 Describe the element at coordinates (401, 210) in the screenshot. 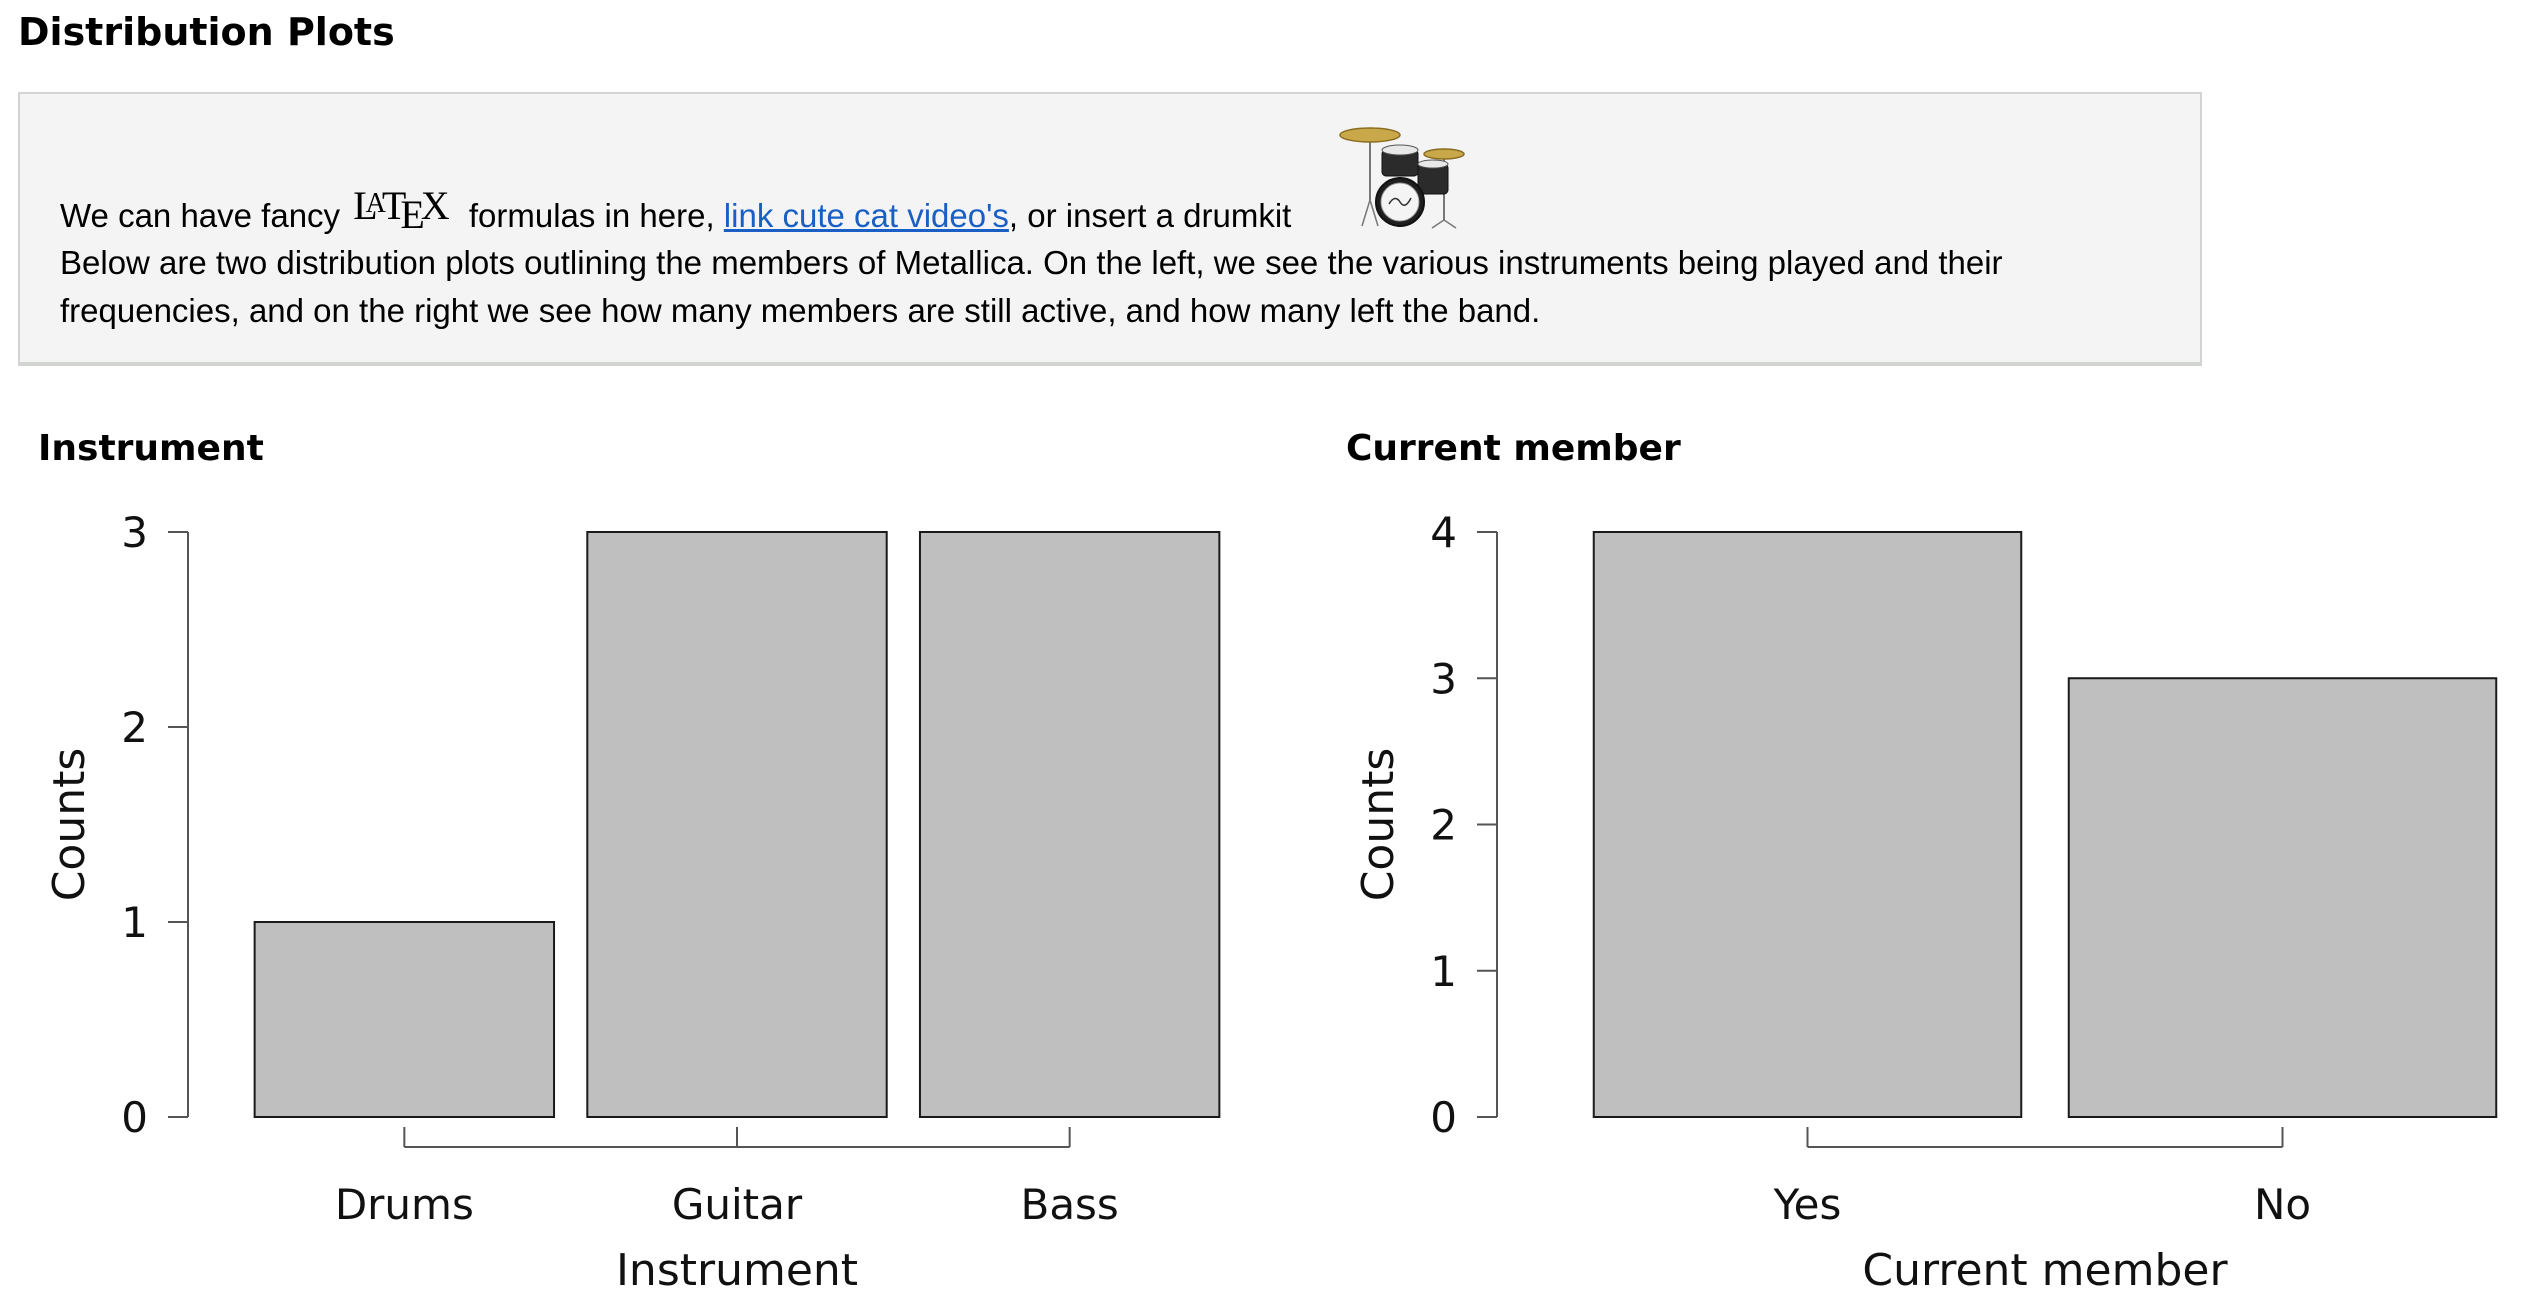

I see `latex-logo: LATEX` at that location.